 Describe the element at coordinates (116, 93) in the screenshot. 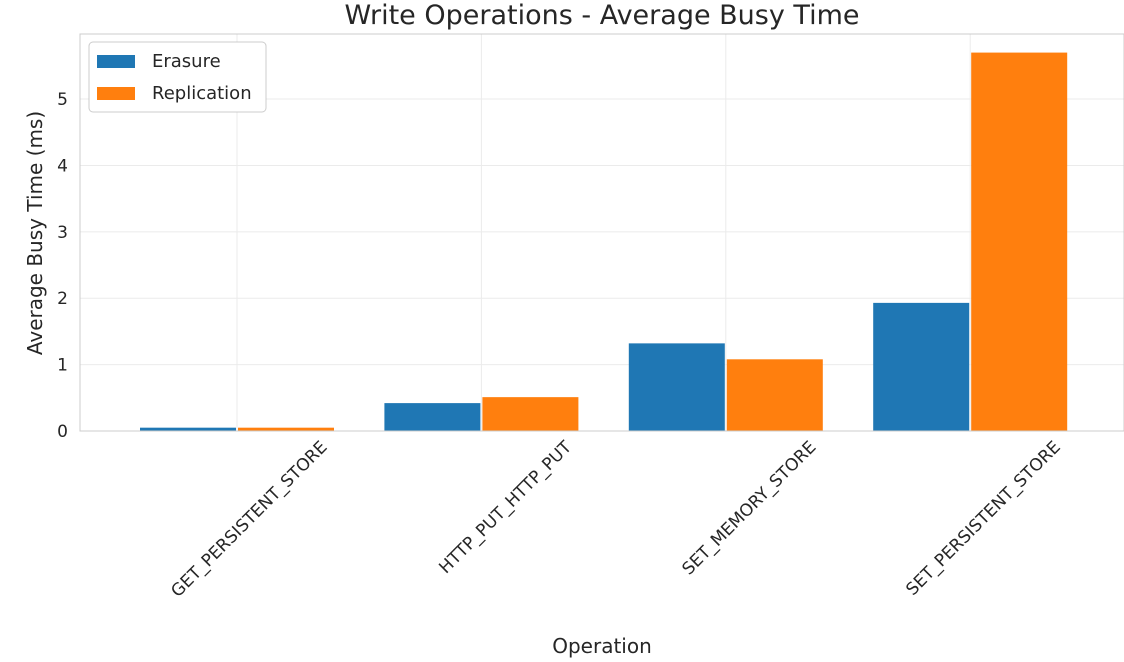

I see `legend-swatch-replication` at that location.